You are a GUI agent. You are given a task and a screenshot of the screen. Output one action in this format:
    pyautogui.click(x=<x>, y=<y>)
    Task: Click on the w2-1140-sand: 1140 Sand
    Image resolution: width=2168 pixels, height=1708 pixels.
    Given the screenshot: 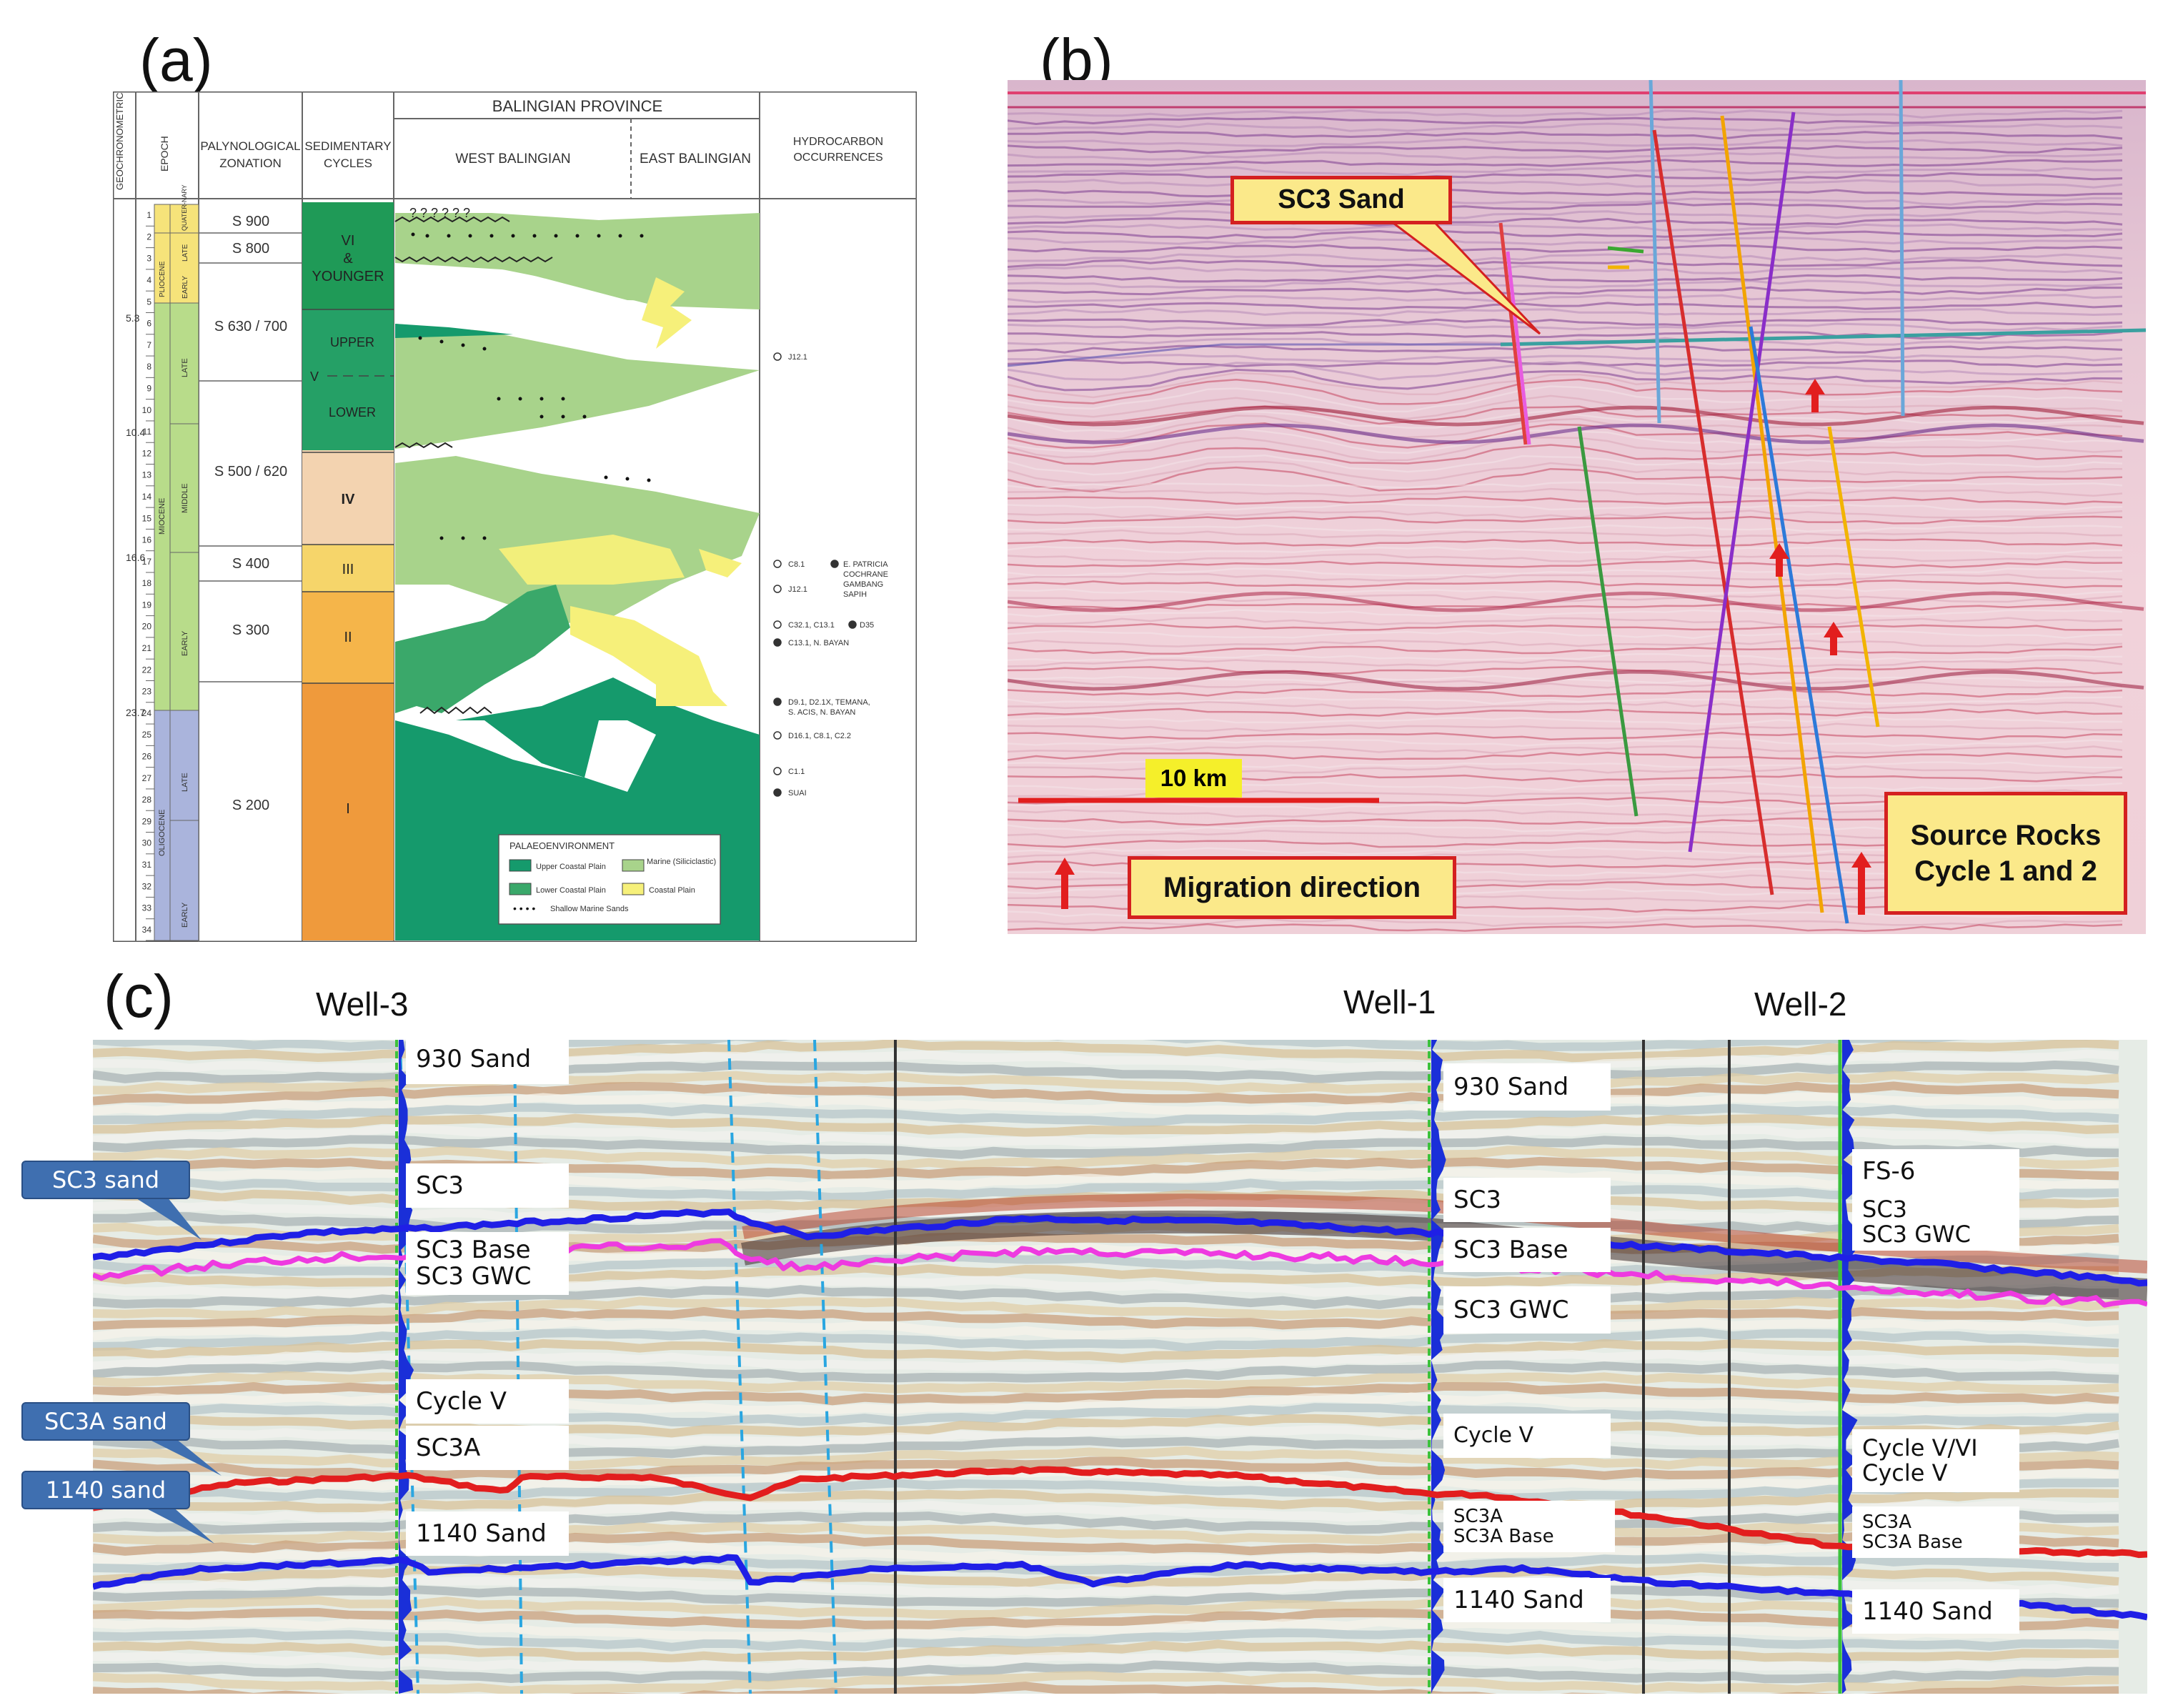 What is the action you would take?
    pyautogui.click(x=1936, y=1611)
    